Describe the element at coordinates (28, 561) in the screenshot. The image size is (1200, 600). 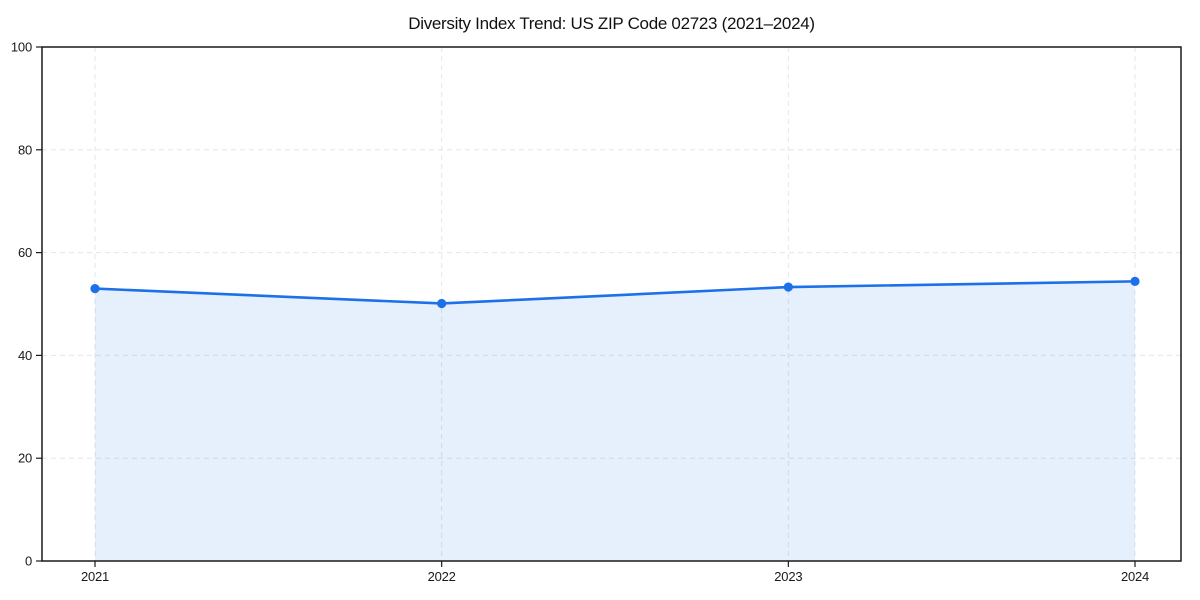
I see `y-tick-label: 0` at that location.